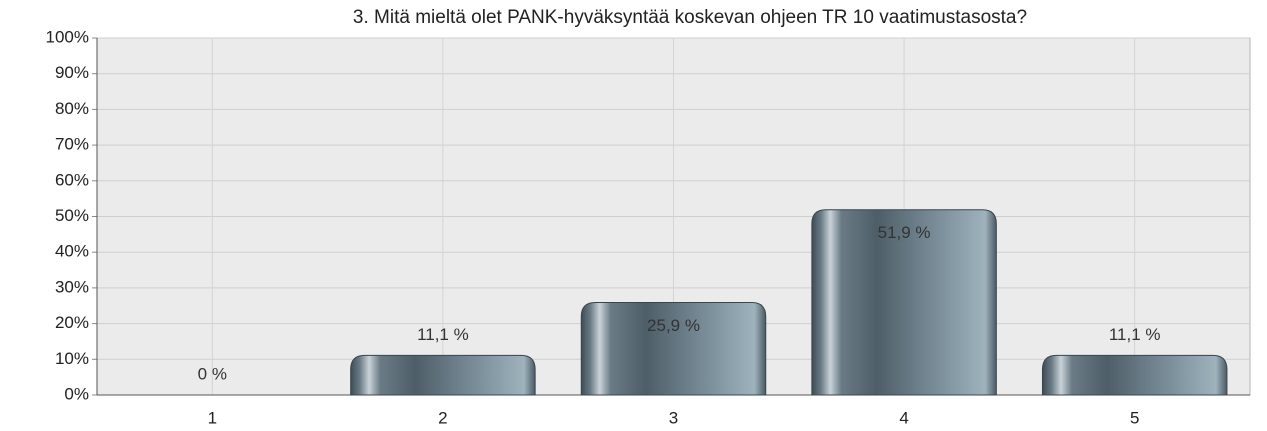  Describe the element at coordinates (903, 417) in the screenshot. I see `x-tick-label: 4` at that location.